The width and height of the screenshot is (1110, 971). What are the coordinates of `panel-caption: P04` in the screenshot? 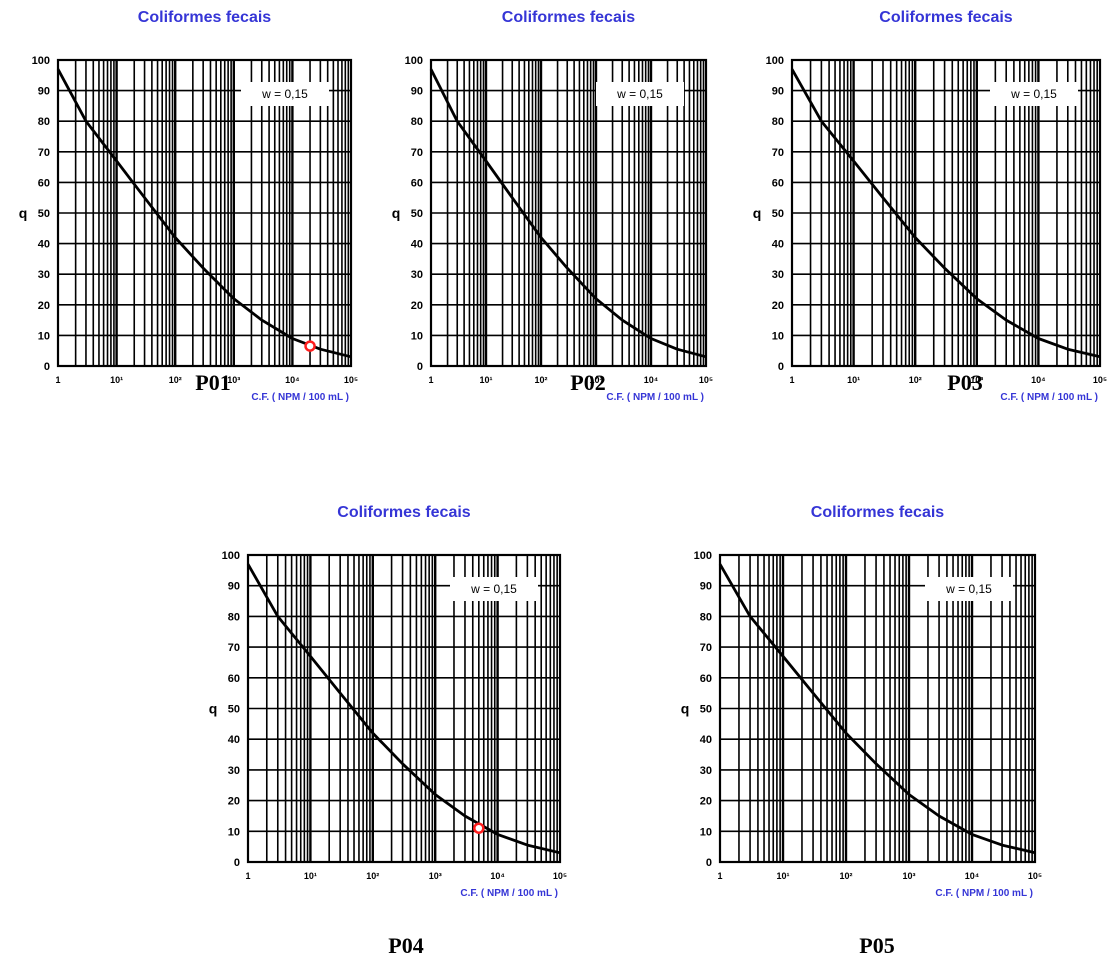 It's located at (405, 945).